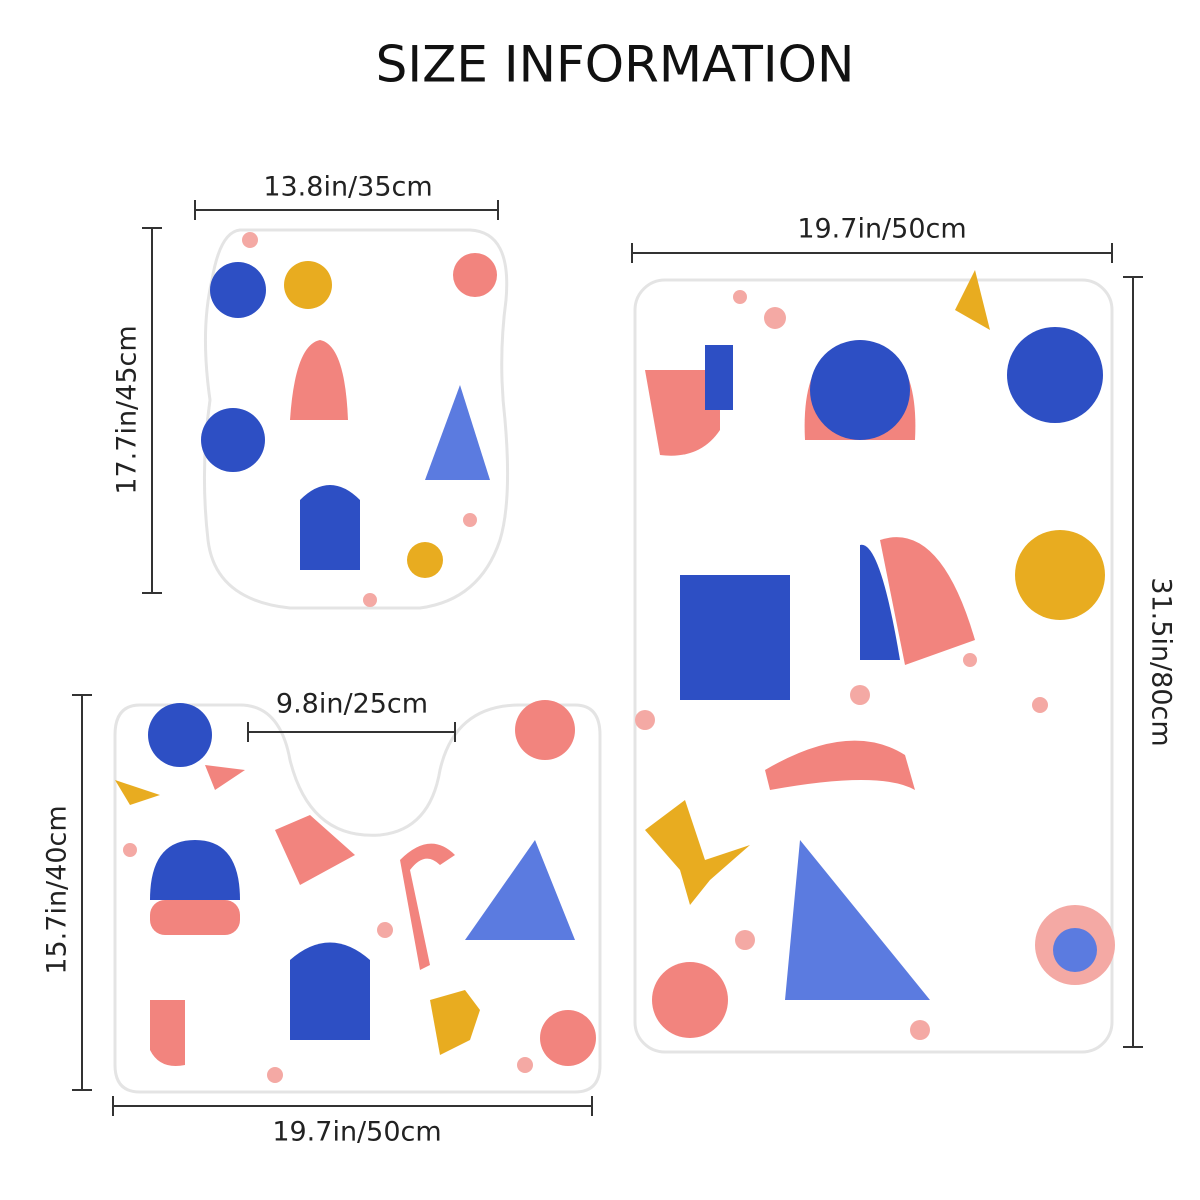 The height and width of the screenshot is (1200, 1200). What do you see at coordinates (311, 391) in the screenshot?
I see `lid: 13.8in/35cm 17.7in/45cm` at bounding box center [311, 391].